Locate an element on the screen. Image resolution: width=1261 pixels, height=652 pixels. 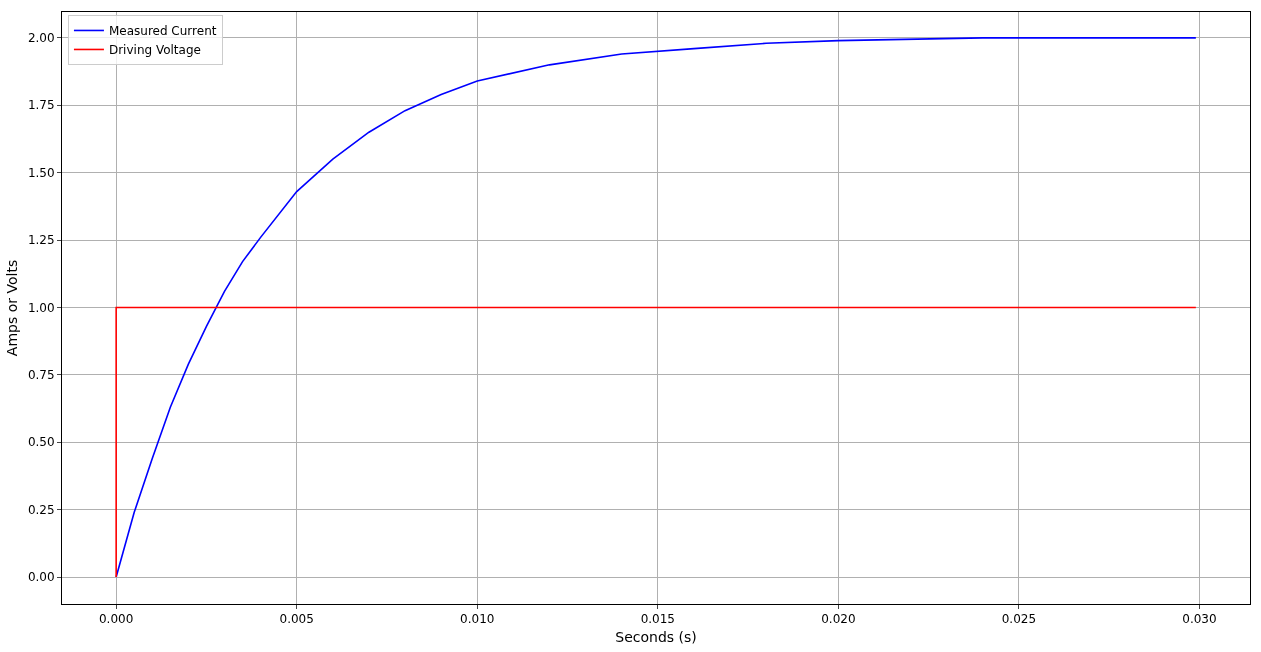
legend-label: Measured Current is located at coordinates (162, 31).